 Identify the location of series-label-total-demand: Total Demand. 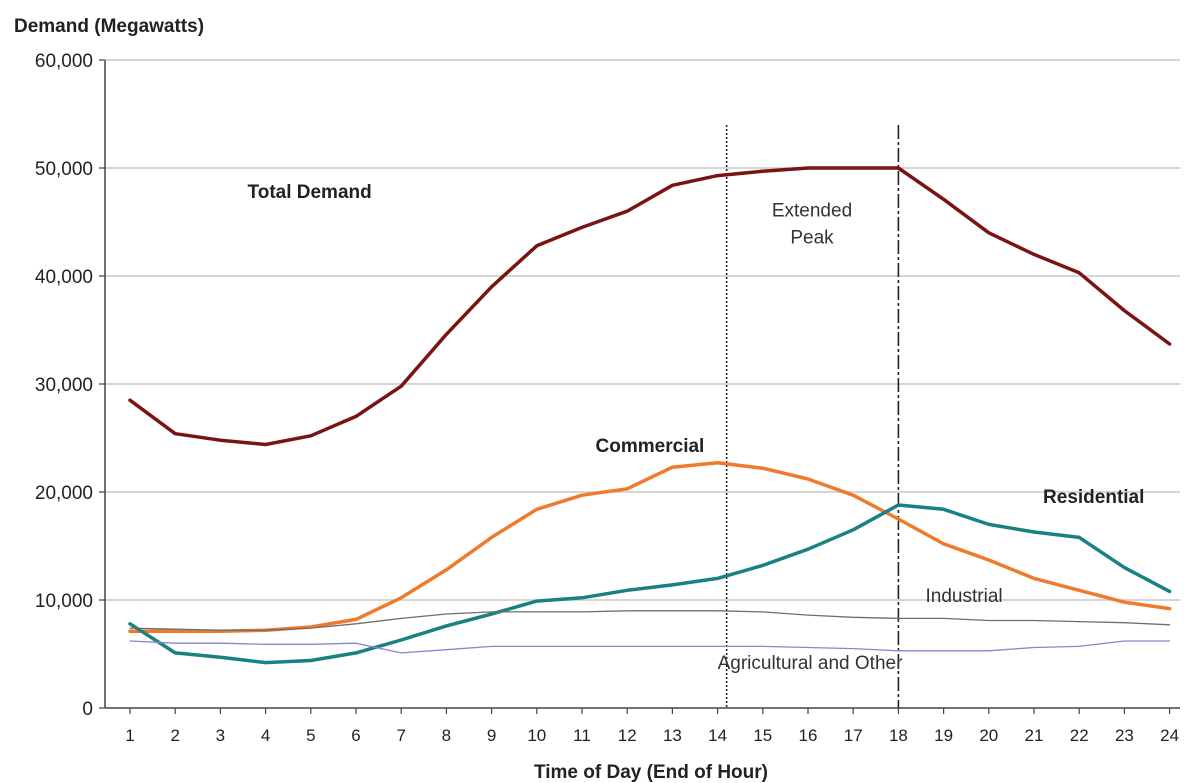
(310, 192).